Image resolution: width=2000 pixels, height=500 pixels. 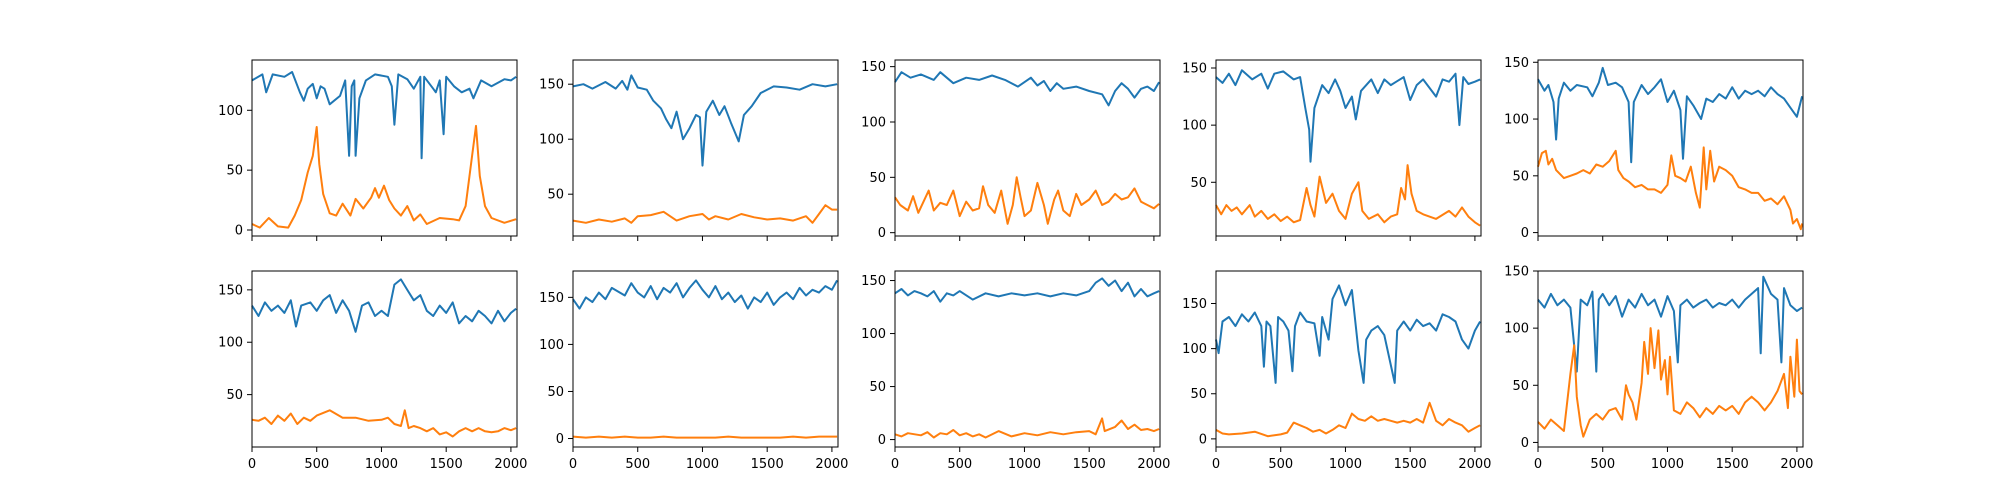 I want to click on subplot-2: 50 100 150, so click(x=689, y=150).